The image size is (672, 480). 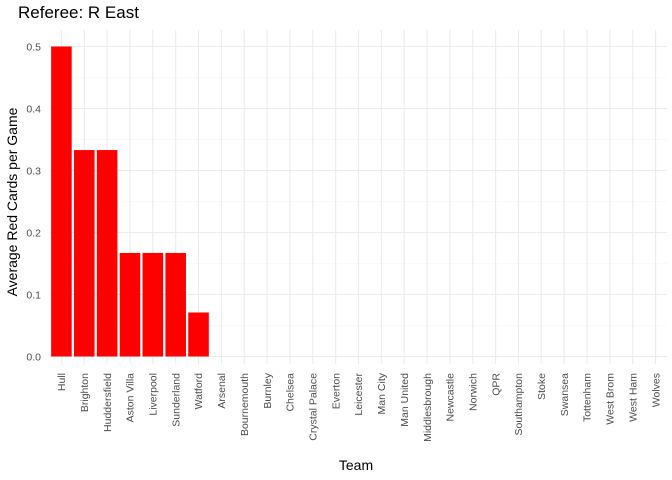 What do you see at coordinates (33, 202) in the screenshot?
I see `y-axis-ticks: 0.0 0.1 0.2 0.3 0.4 0.5` at bounding box center [33, 202].